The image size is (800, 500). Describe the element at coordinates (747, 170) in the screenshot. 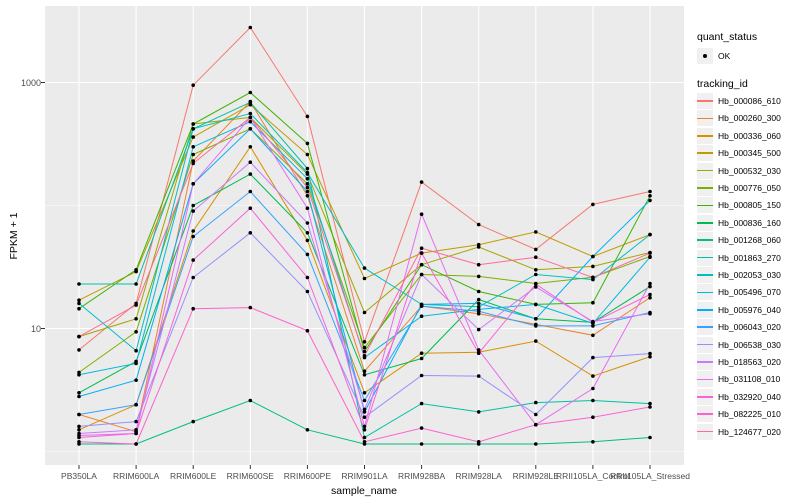

I see `legend-item-tracking-id: Hb_000532_030` at that location.